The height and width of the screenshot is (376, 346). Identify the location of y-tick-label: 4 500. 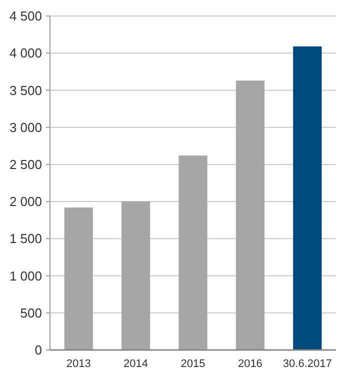
(25, 16).